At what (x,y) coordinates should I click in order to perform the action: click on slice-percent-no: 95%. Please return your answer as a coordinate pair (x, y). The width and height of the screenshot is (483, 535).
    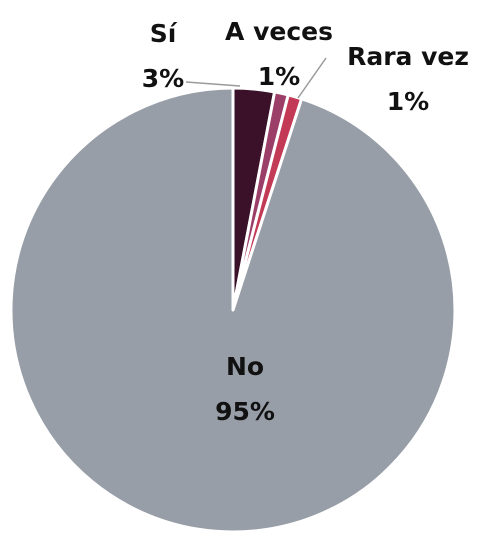
    Looking at the image, I should click on (245, 411).